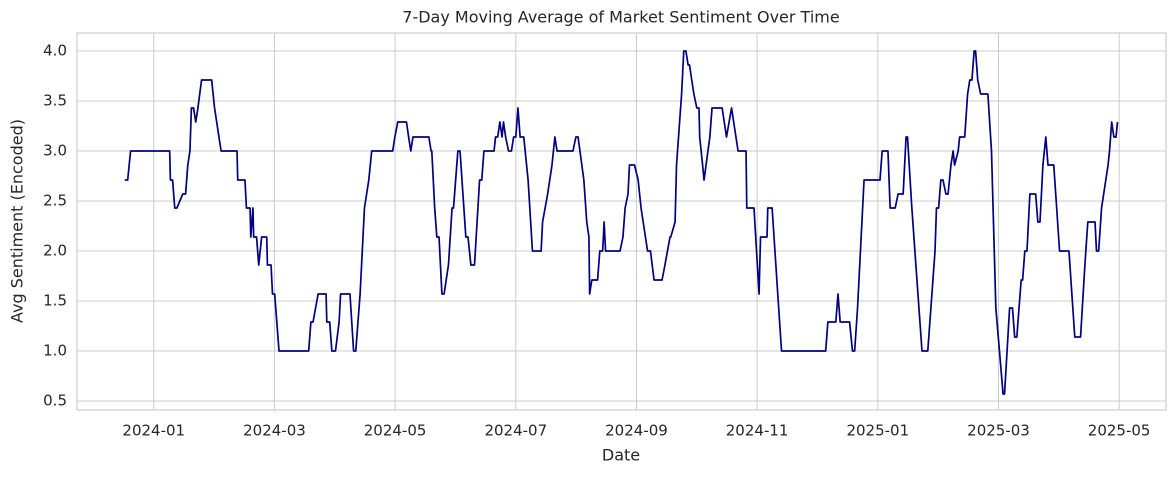  Describe the element at coordinates (55, 351) in the screenshot. I see `y-tick-label: 1.0` at that location.